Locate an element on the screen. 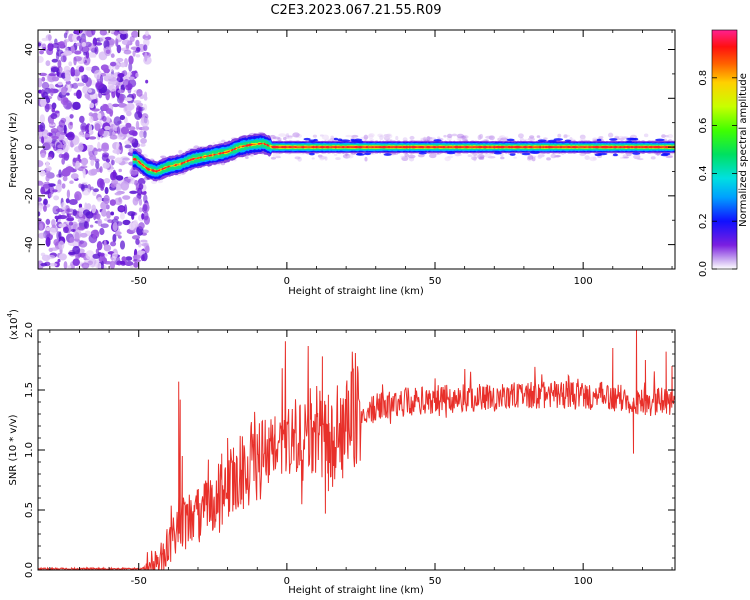 Image resolution: width=750 pixels, height=600 pixels. ridge-band is located at coordinates (403, 157).